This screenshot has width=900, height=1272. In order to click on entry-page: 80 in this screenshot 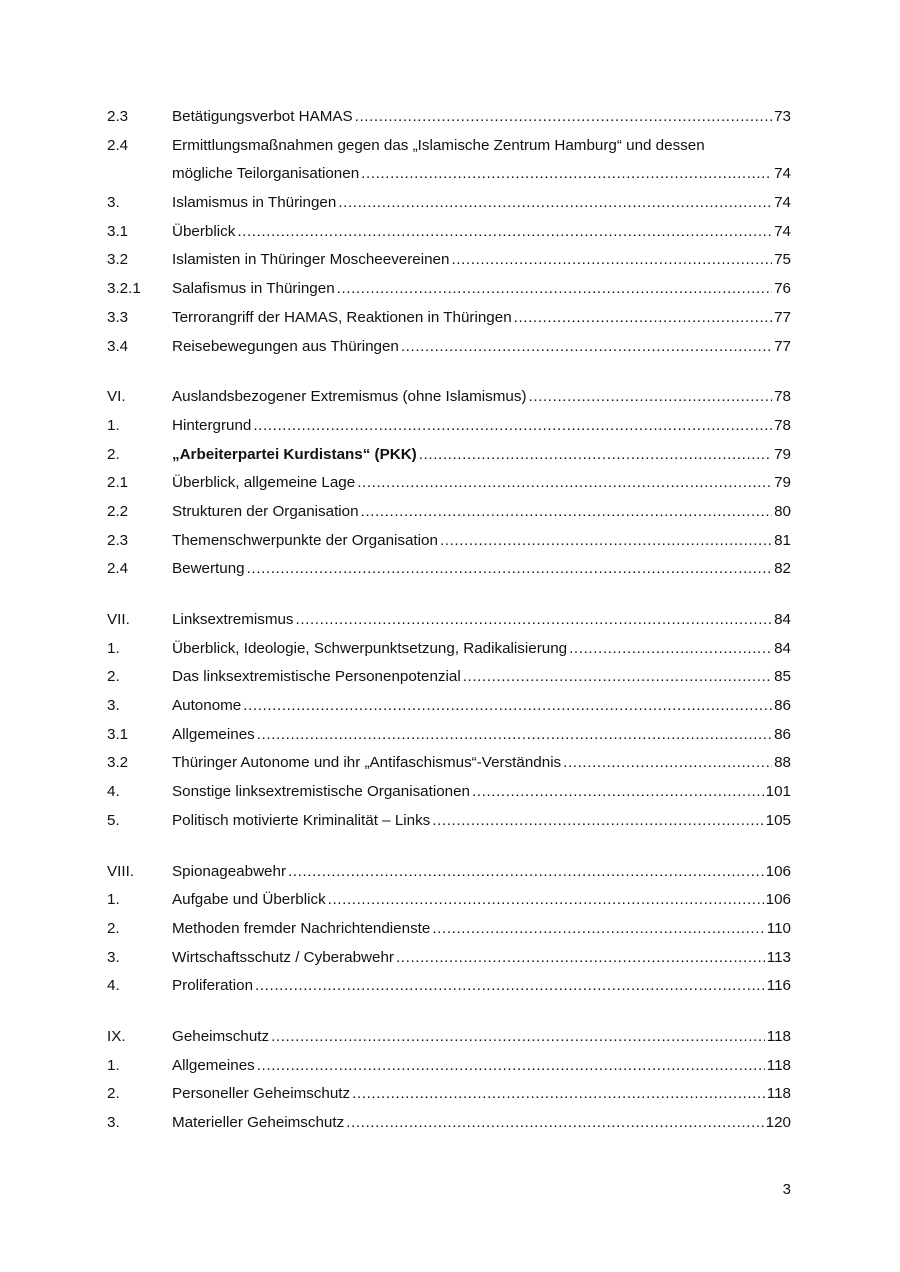, I will do `click(782, 511)`.